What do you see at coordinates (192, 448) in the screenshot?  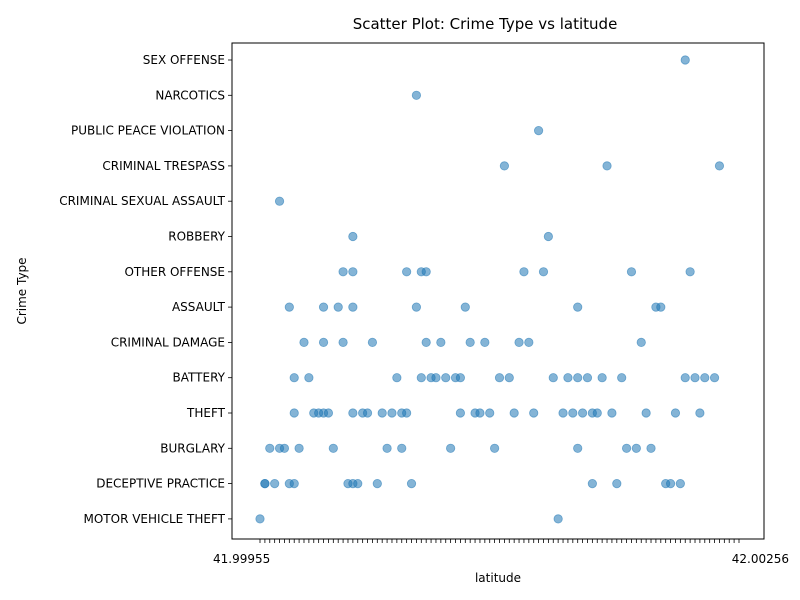 I see `y-tick-label: BURGLARY` at bounding box center [192, 448].